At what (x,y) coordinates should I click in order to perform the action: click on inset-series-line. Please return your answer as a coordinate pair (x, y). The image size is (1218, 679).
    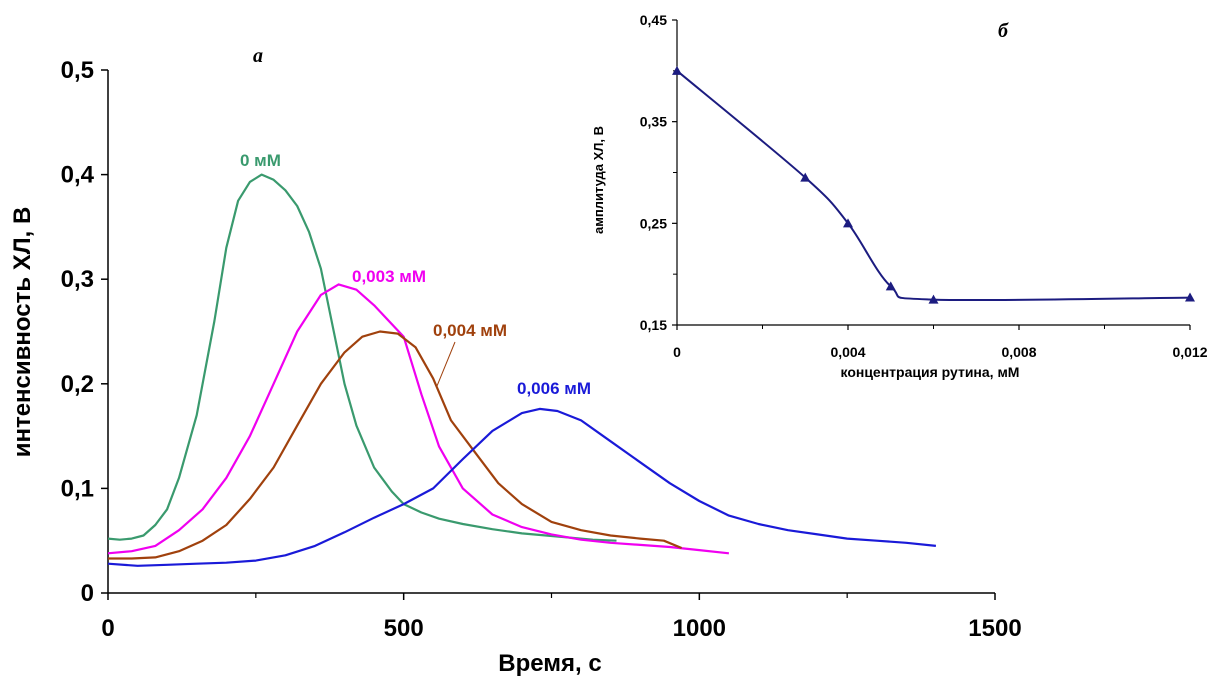
    Looking at the image, I should click on (933, 186).